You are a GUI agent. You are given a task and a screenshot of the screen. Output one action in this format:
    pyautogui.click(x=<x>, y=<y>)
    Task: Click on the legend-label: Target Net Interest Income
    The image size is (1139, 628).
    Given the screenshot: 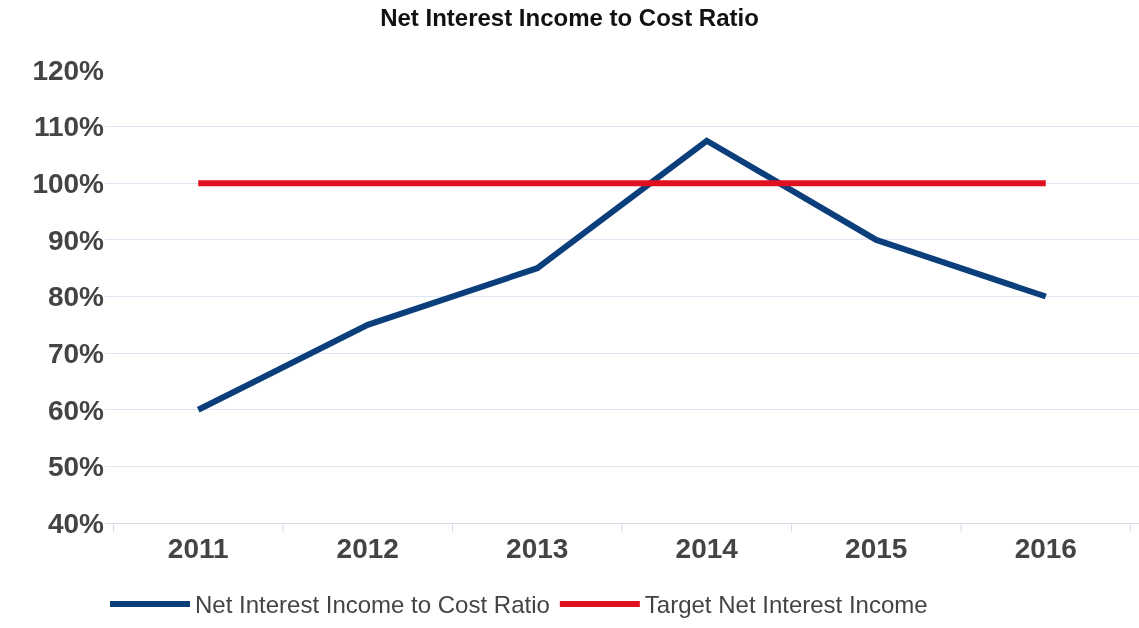 What is the action you would take?
    pyautogui.click(x=786, y=605)
    